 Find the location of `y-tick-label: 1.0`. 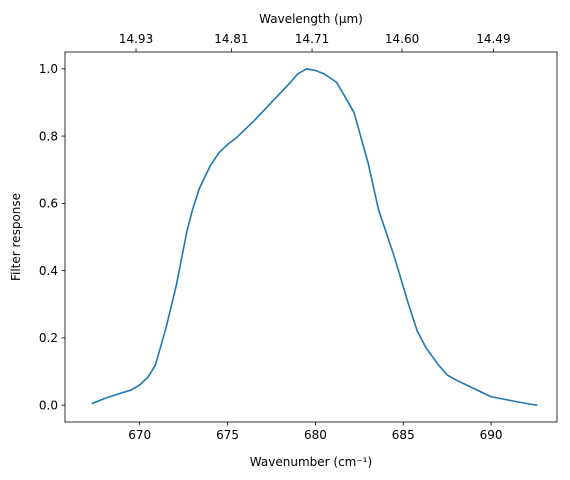

y-tick-label: 1.0 is located at coordinates (48, 69).